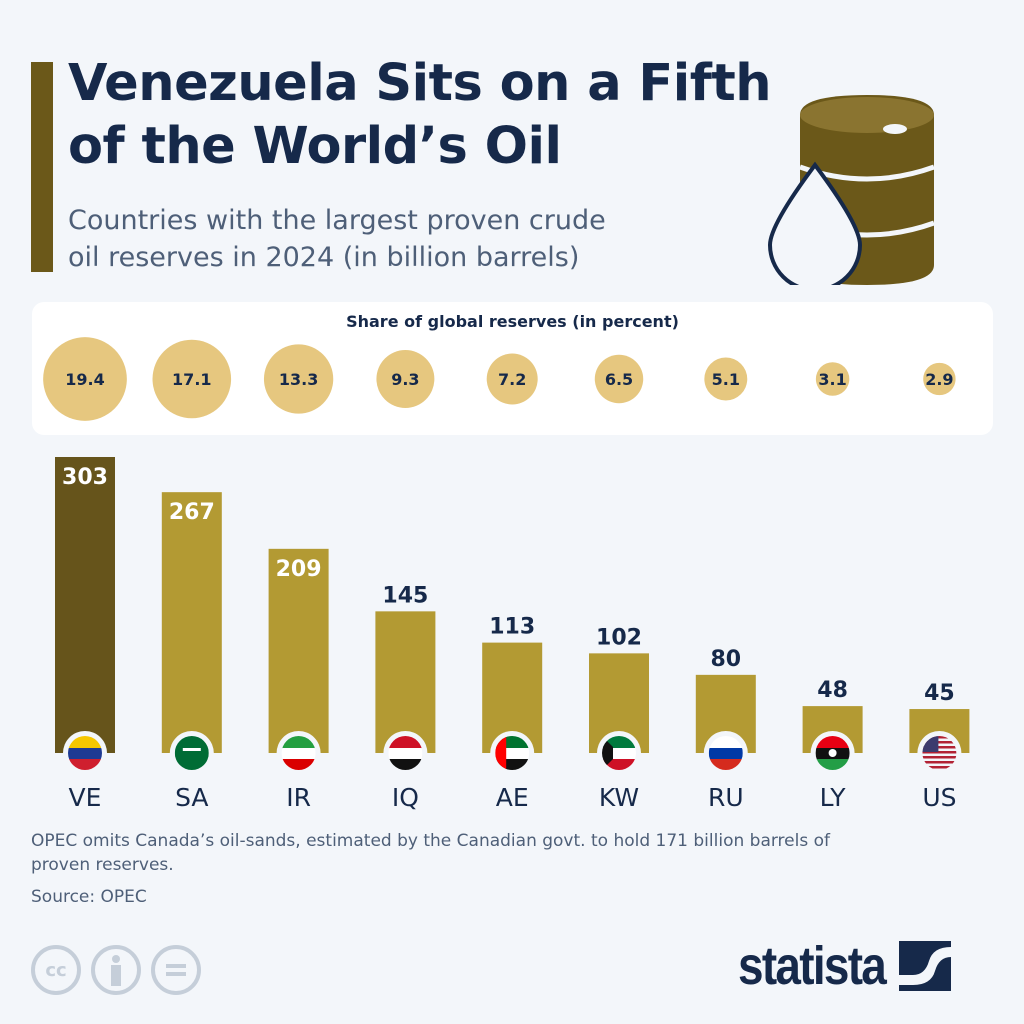  What do you see at coordinates (420, 83) in the screenshot?
I see `title-line-1: Venezuela Sits on a Fifth` at bounding box center [420, 83].